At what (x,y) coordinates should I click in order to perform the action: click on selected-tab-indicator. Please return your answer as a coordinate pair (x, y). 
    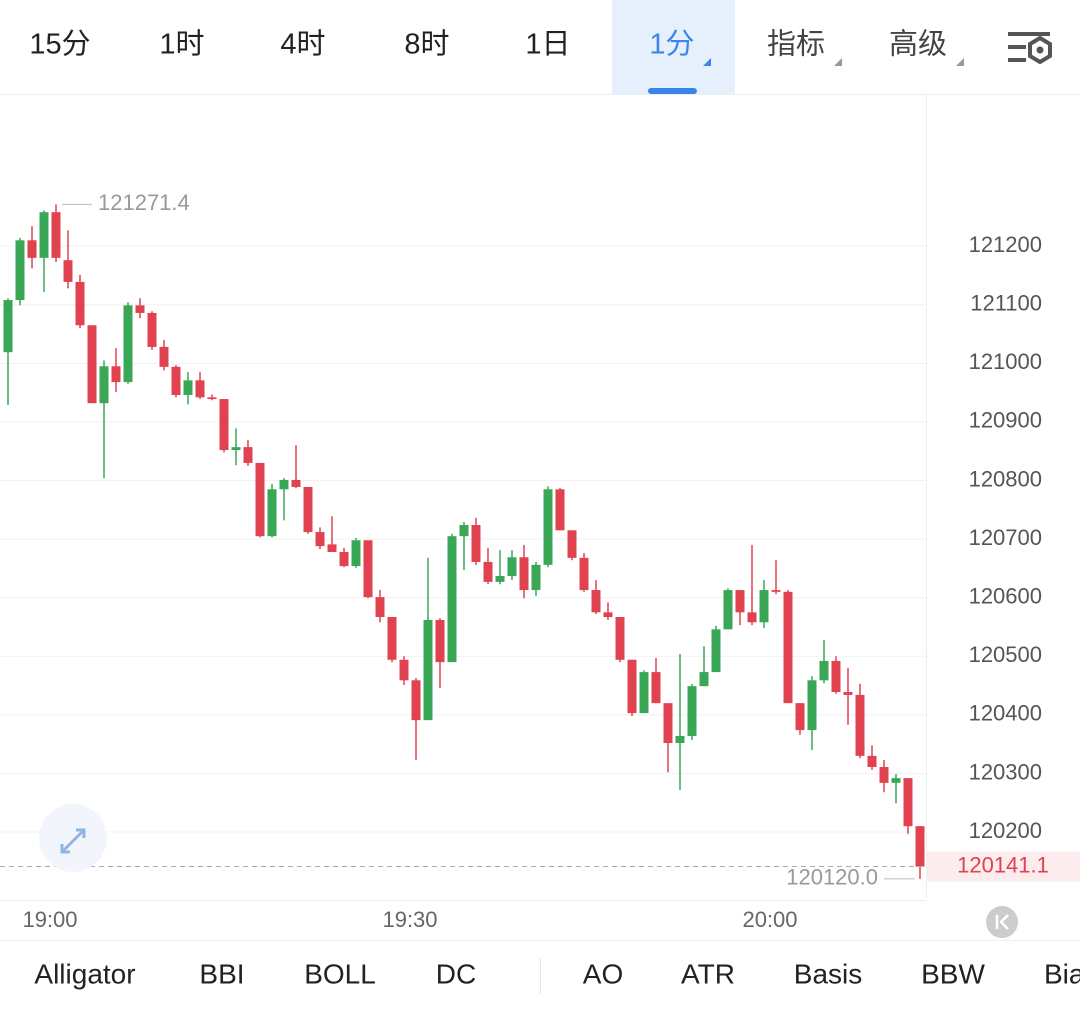
    Looking at the image, I should click on (672, 91).